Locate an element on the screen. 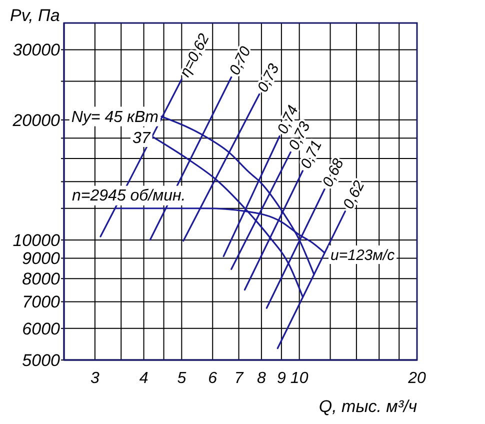 This screenshot has height=424, width=485. y-tick-label: 10000 is located at coordinates (36, 240).